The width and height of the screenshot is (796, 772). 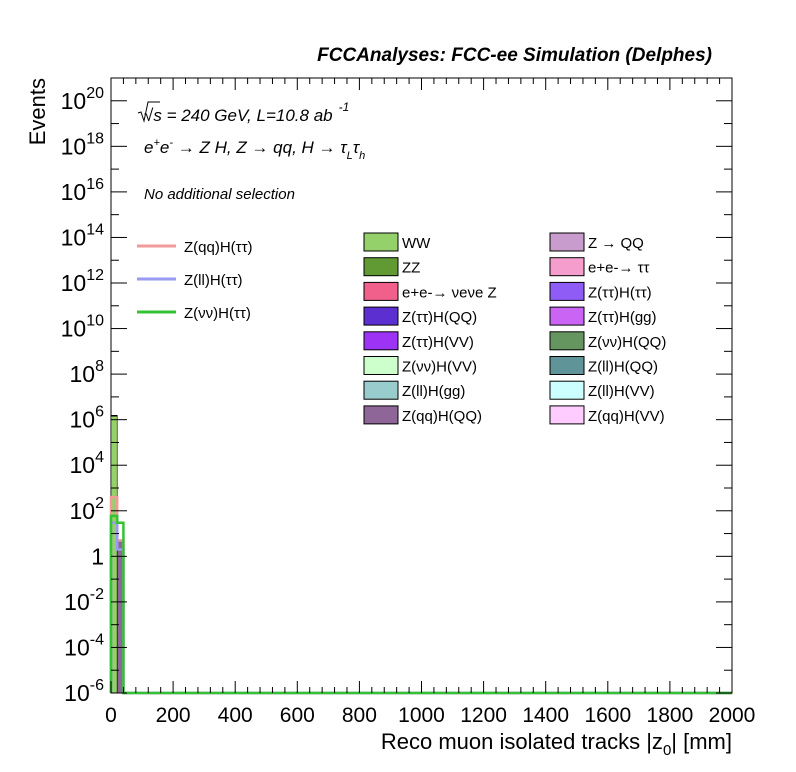 What do you see at coordinates (254, 149) in the screenshot?
I see `process-label: e+e- → Z H, Z → qq, H → τLτh` at bounding box center [254, 149].